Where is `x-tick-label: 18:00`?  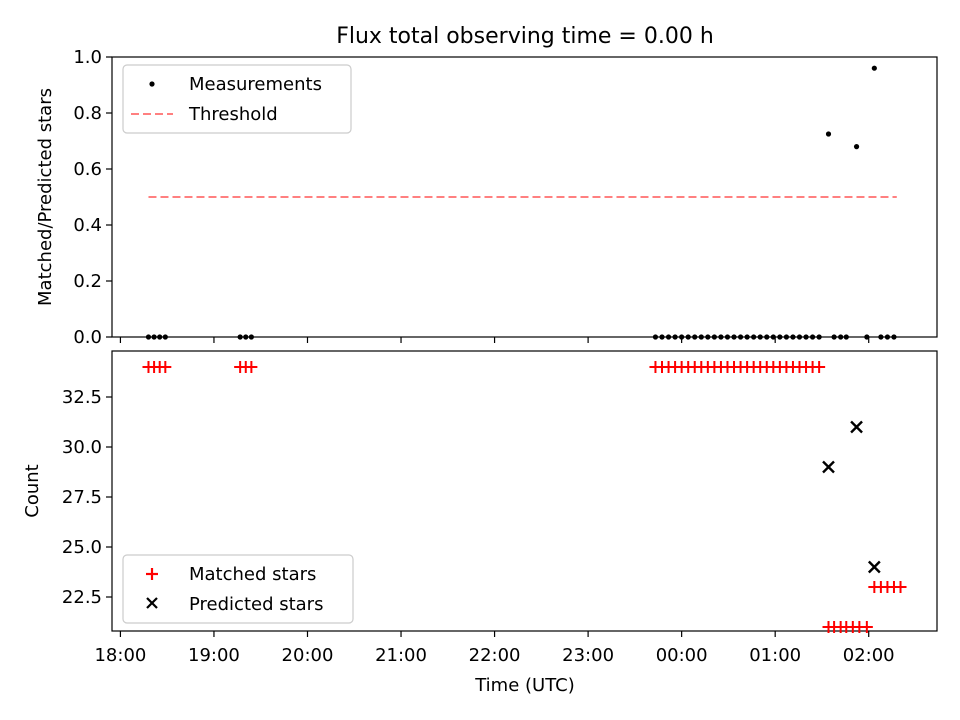
x-tick-label: 18:00 is located at coordinates (120, 655).